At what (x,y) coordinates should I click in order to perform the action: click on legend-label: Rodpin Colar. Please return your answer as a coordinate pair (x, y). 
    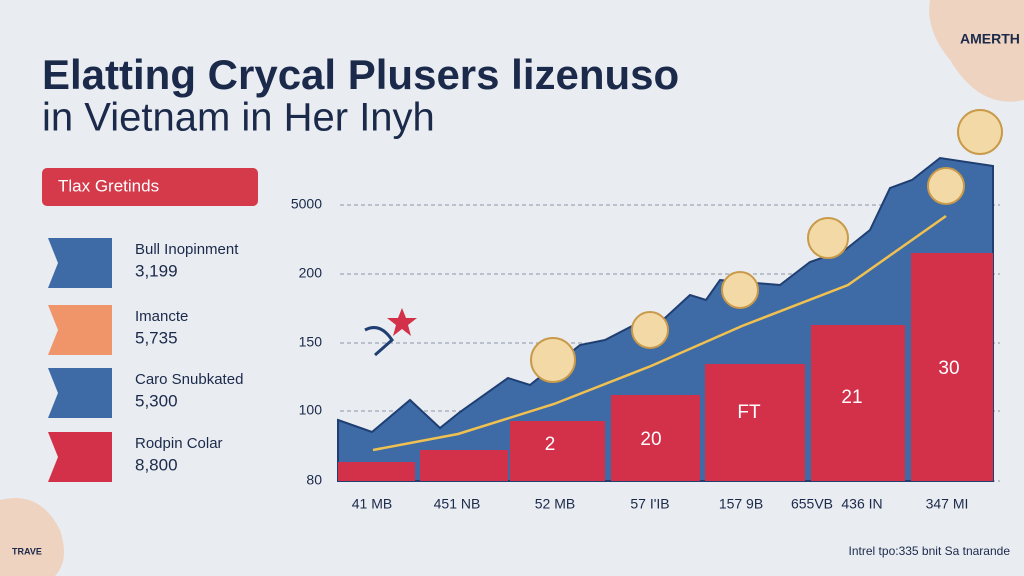
    Looking at the image, I should click on (179, 443).